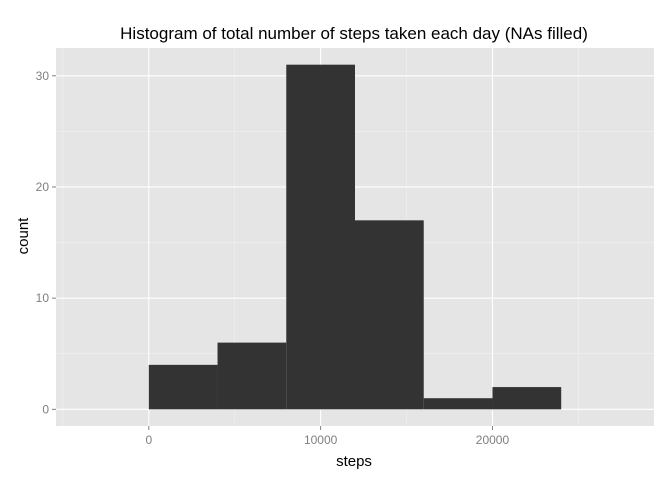 The width and height of the screenshot is (672, 480). Describe the element at coordinates (493, 440) in the screenshot. I see `x-tick-label: 20000` at that location.